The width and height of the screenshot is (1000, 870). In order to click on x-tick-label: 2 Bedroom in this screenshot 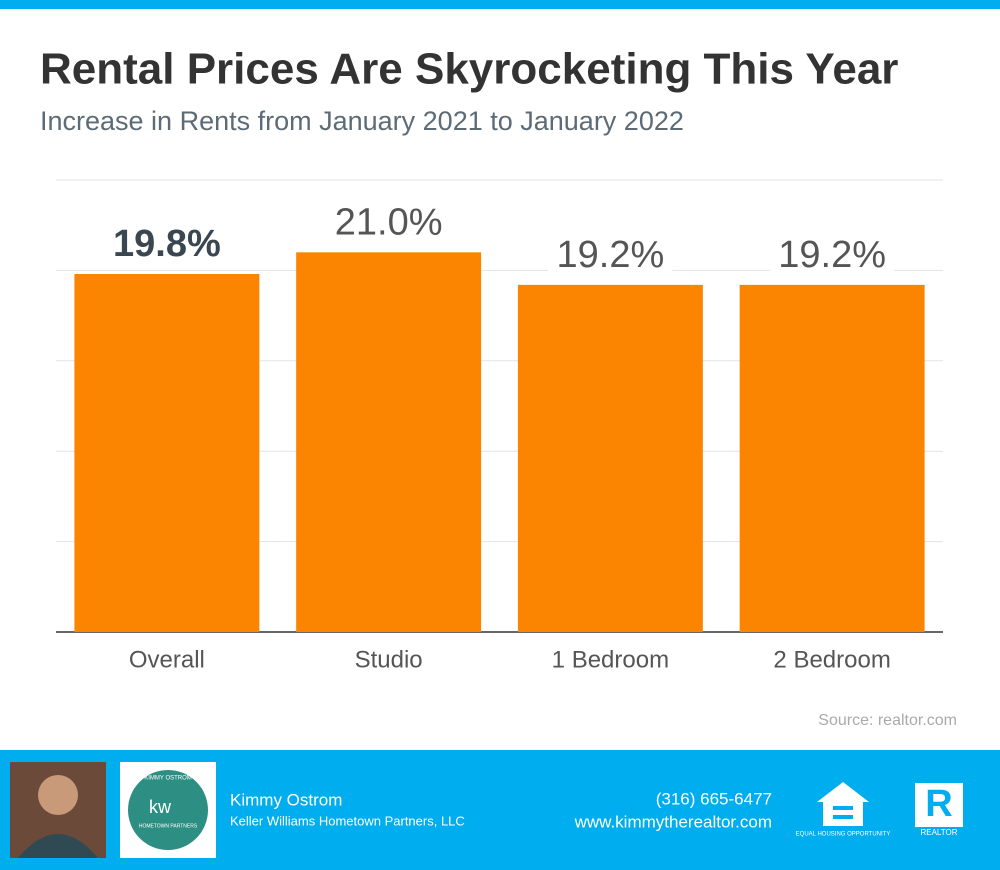, I will do `click(831, 659)`.